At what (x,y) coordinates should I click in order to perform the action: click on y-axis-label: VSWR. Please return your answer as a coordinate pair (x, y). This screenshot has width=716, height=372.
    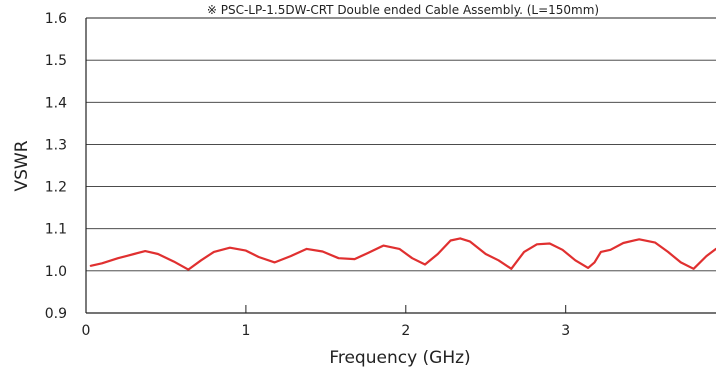
    Looking at the image, I should click on (22, 165).